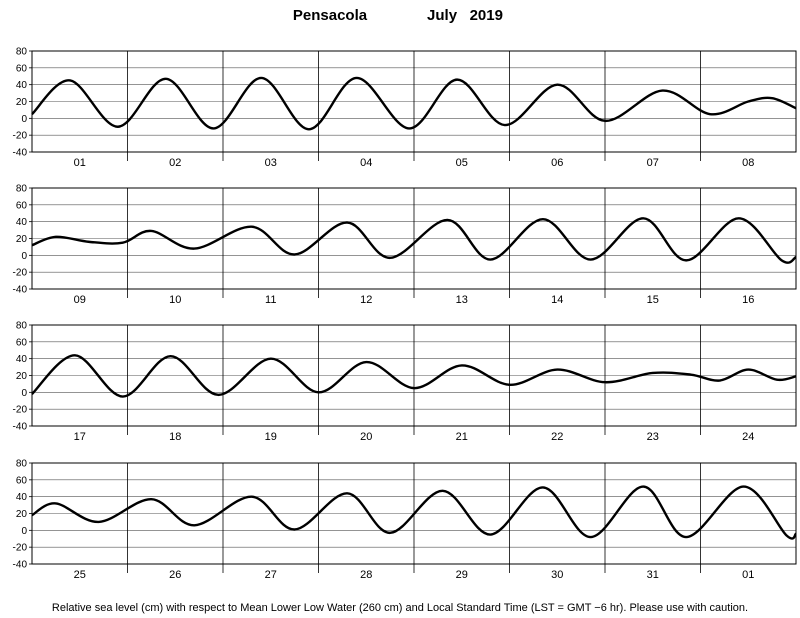  What do you see at coordinates (748, 300) in the screenshot?
I see `day-label: 16` at bounding box center [748, 300].